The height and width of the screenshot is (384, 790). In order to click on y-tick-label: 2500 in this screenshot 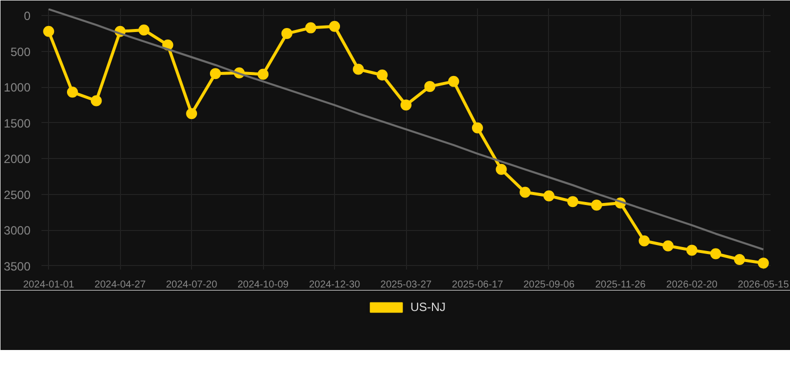, I will do `click(17, 195)`.